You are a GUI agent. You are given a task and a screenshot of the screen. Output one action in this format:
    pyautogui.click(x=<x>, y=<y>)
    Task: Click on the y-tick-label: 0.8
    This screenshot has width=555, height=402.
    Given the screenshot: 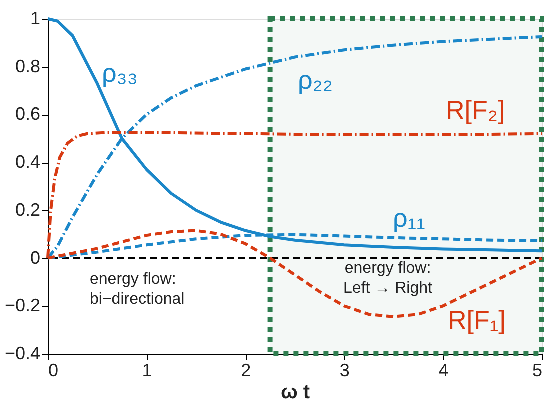 What is the action you would take?
    pyautogui.click(x=27, y=66)
    